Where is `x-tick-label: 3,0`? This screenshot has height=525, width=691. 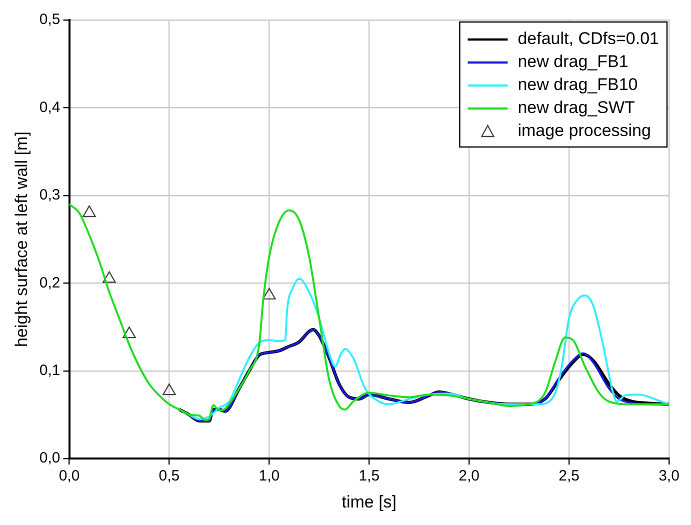 x-tick-label: 3,0 is located at coordinates (669, 476).